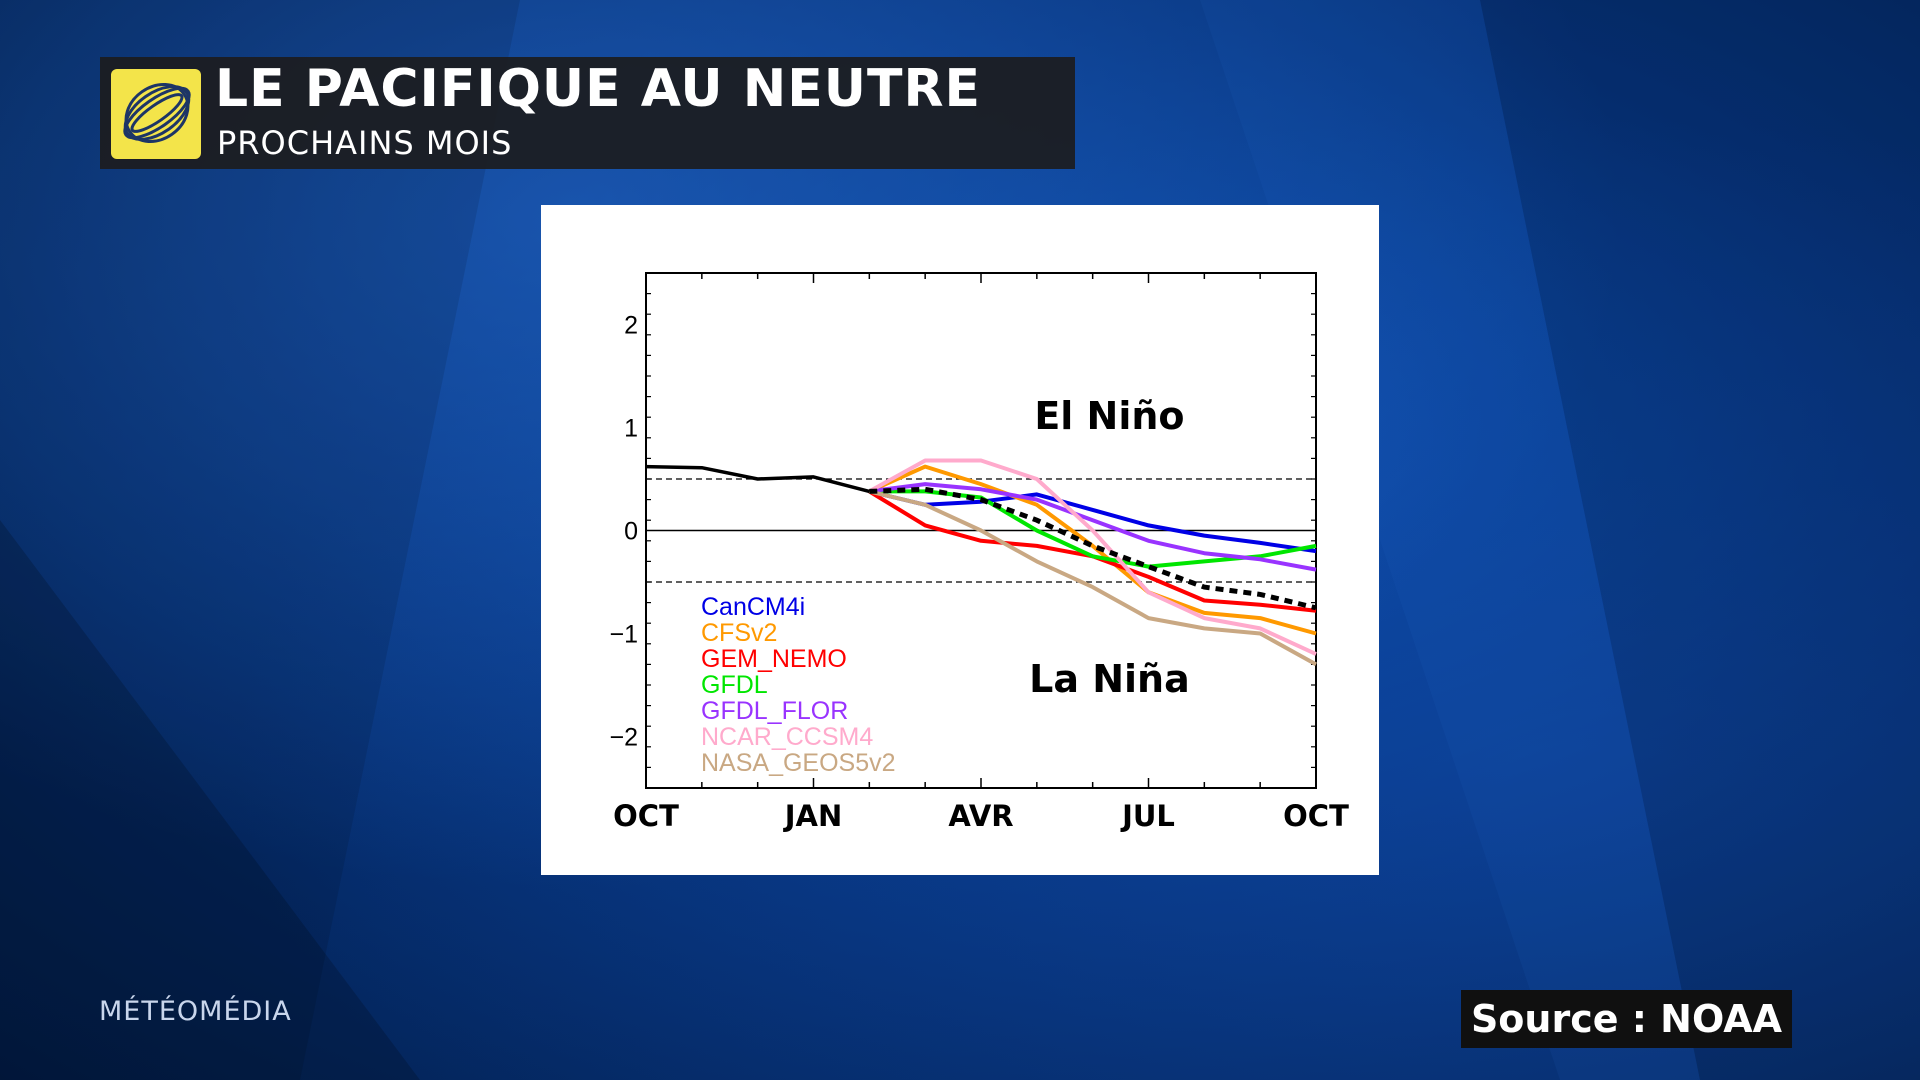 Image resolution: width=1920 pixels, height=1080 pixels. Describe the element at coordinates (1092, 521) in the screenshot. I see `series-line-cancm4i` at that location.